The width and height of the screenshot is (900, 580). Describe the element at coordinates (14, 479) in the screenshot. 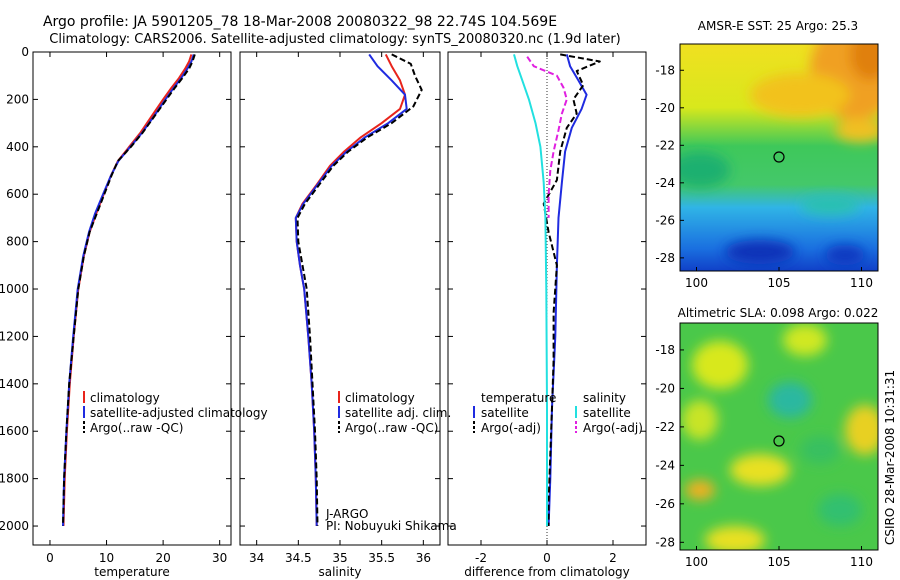

I see `y-tick-label: 1800` at that location.